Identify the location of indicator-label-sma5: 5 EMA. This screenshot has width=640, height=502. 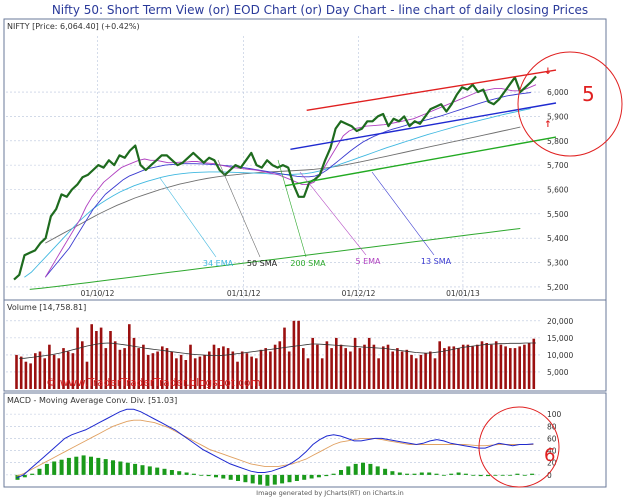
(368, 261).